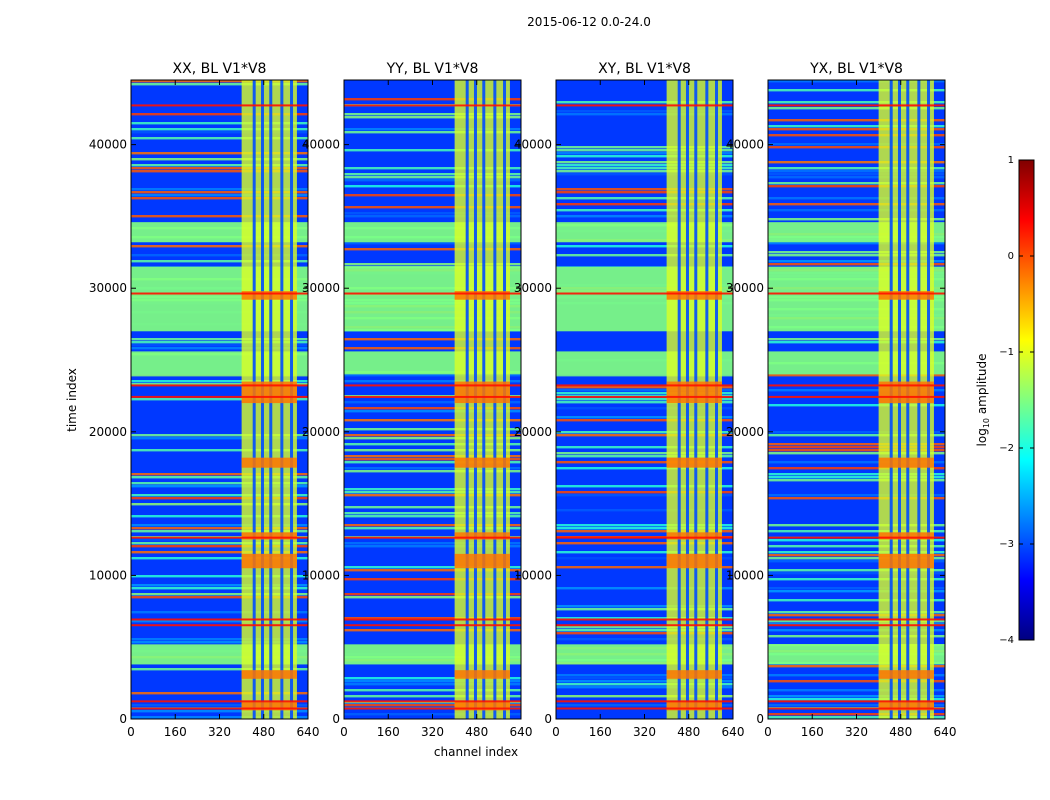  I want to click on y-axis-label: time index, so click(72, 400).